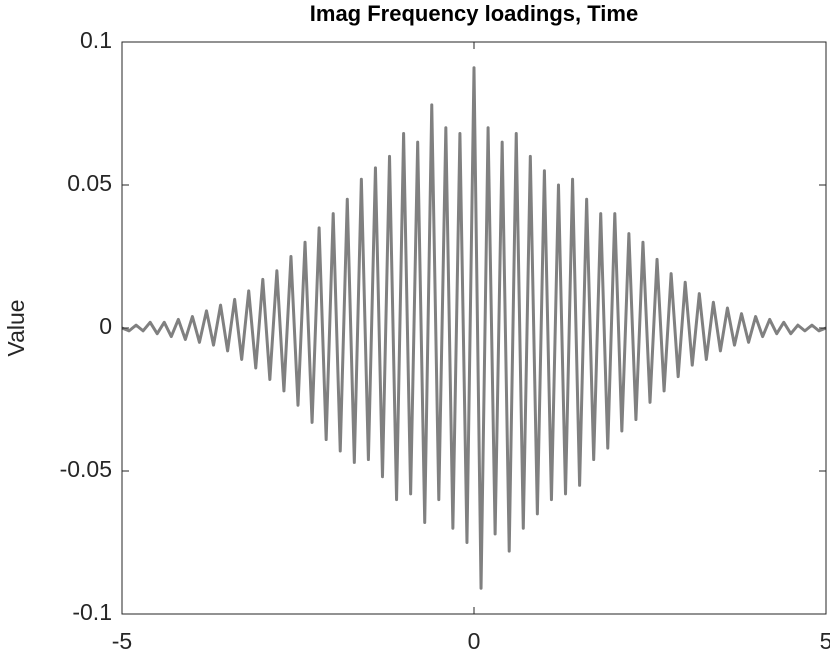  What do you see at coordinates (825, 641) in the screenshot?
I see `x-tick-label: 5` at bounding box center [825, 641].